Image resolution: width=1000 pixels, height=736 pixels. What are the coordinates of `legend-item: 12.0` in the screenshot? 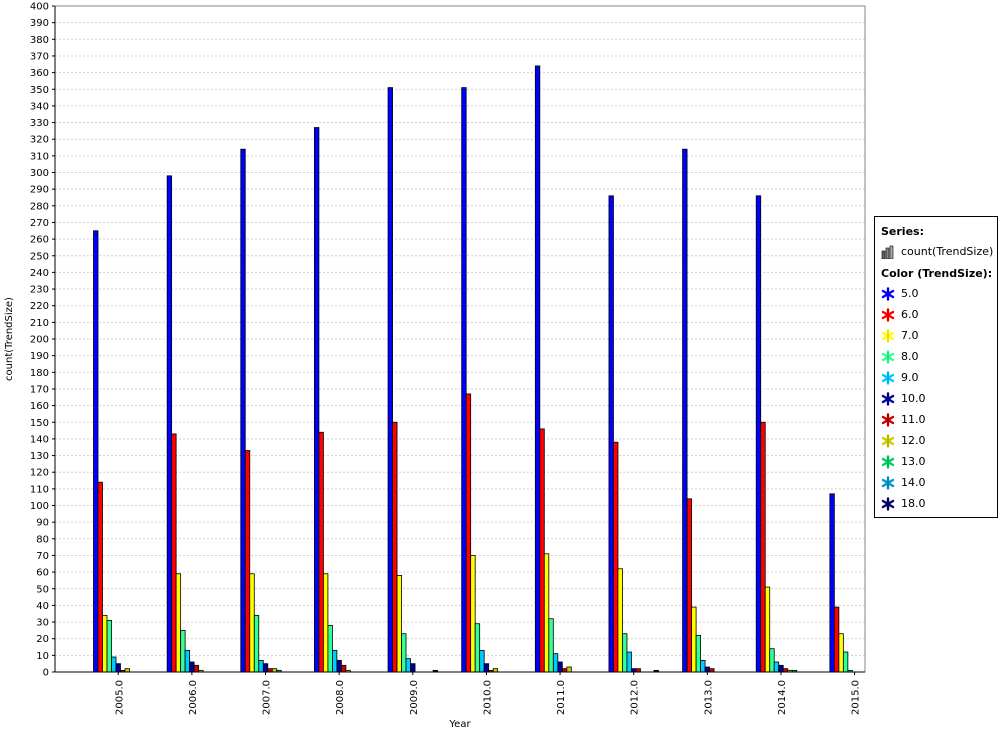 It's located at (939, 440).